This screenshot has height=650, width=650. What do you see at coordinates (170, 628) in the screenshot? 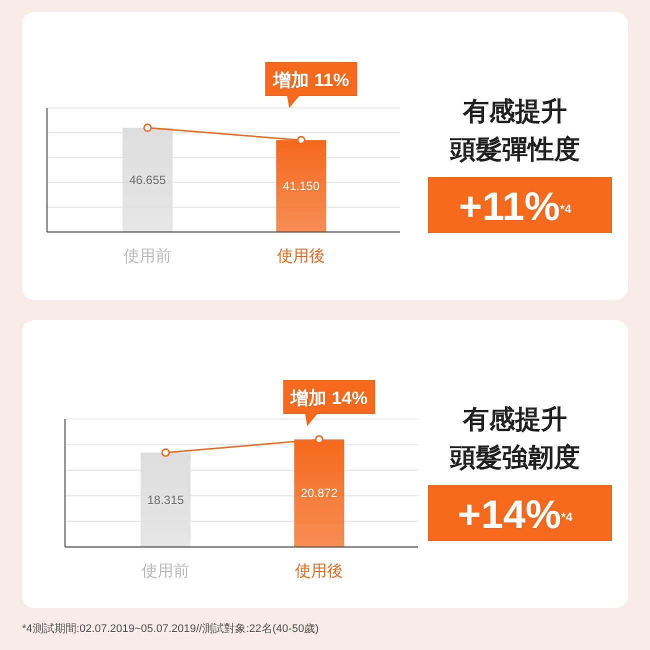
I see `text: *4測試期間:02.07.2019~05.07.2019//測試對象:22名(40-50歲)` at bounding box center [170, 628].